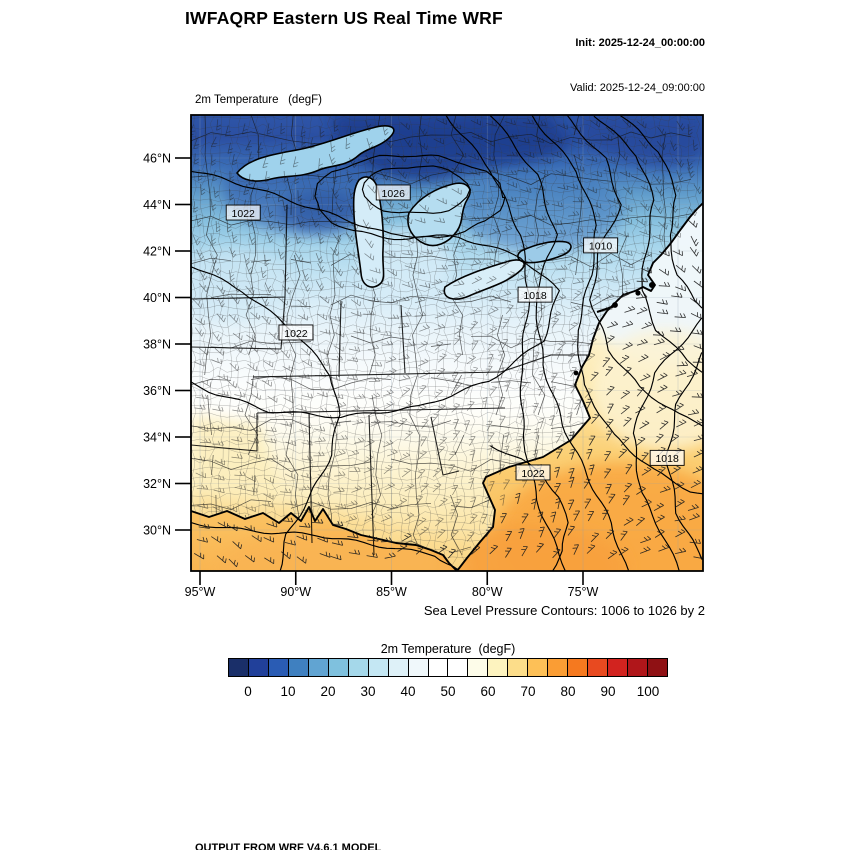 The width and height of the screenshot is (850, 850). What do you see at coordinates (328, 691) in the screenshot?
I see `colorbar-tick-label: 20` at bounding box center [328, 691].